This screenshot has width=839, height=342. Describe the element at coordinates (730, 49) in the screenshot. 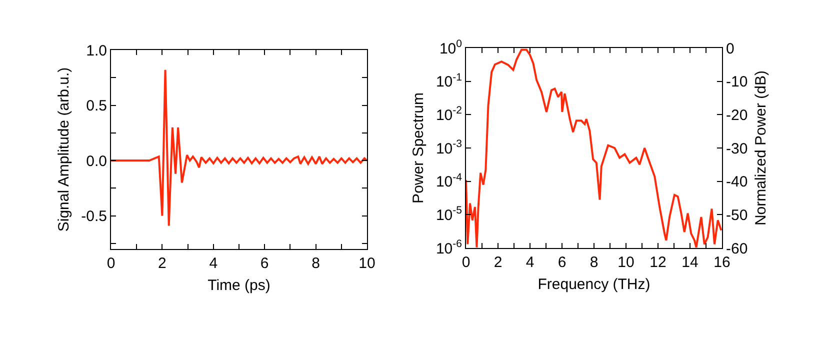

I see `y2-tick-label: 0` at that location.